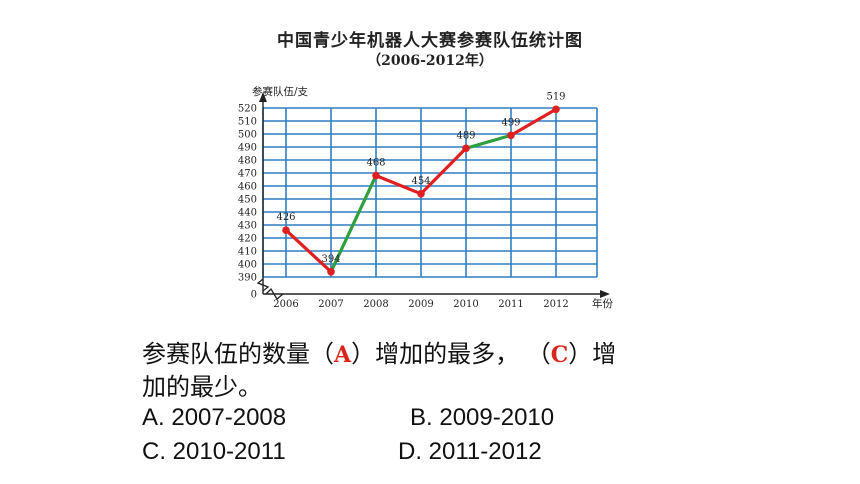  What do you see at coordinates (330, 259) in the screenshot?
I see `data-label: 394` at bounding box center [330, 259].